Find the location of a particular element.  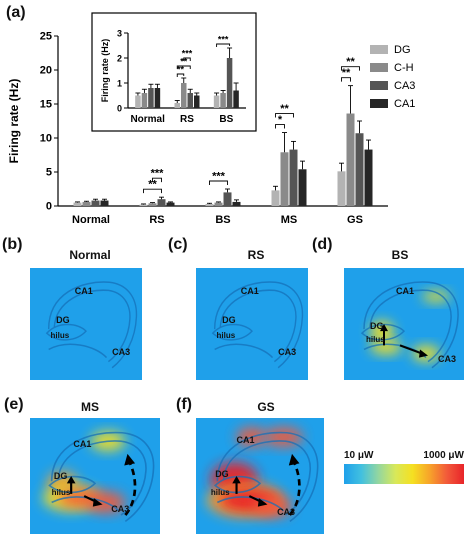

bar-C-H-RS is located at coordinates (152, 204).